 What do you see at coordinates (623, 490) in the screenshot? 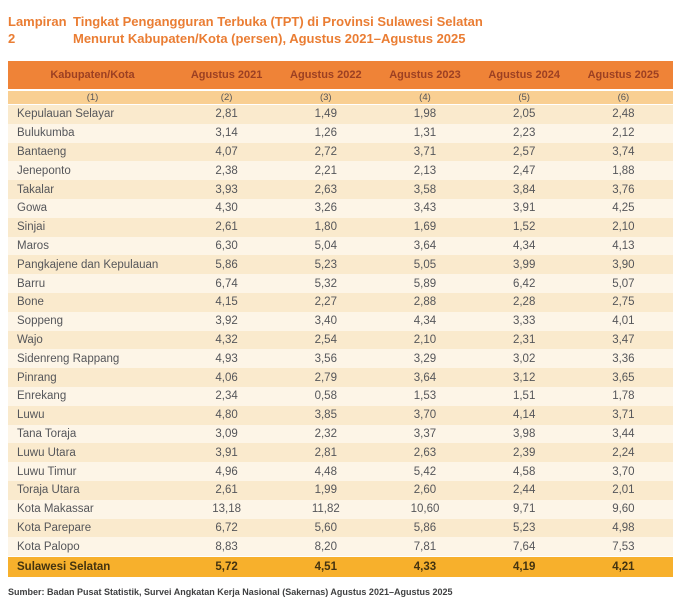
I see `value-cell: 2,01` at bounding box center [623, 490].